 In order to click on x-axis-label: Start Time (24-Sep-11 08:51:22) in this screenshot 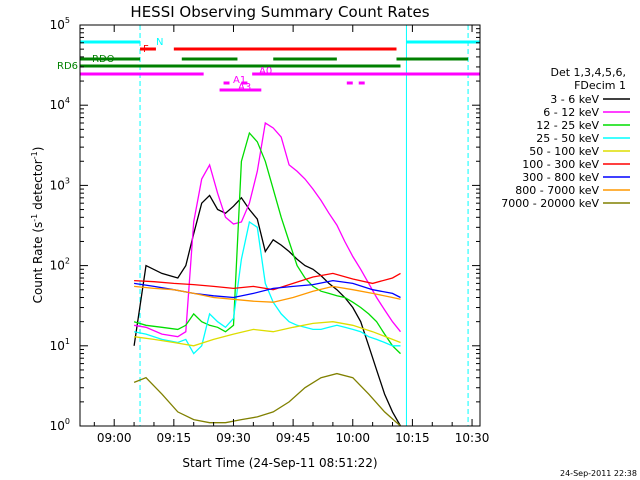, I will do `click(279, 463)`.